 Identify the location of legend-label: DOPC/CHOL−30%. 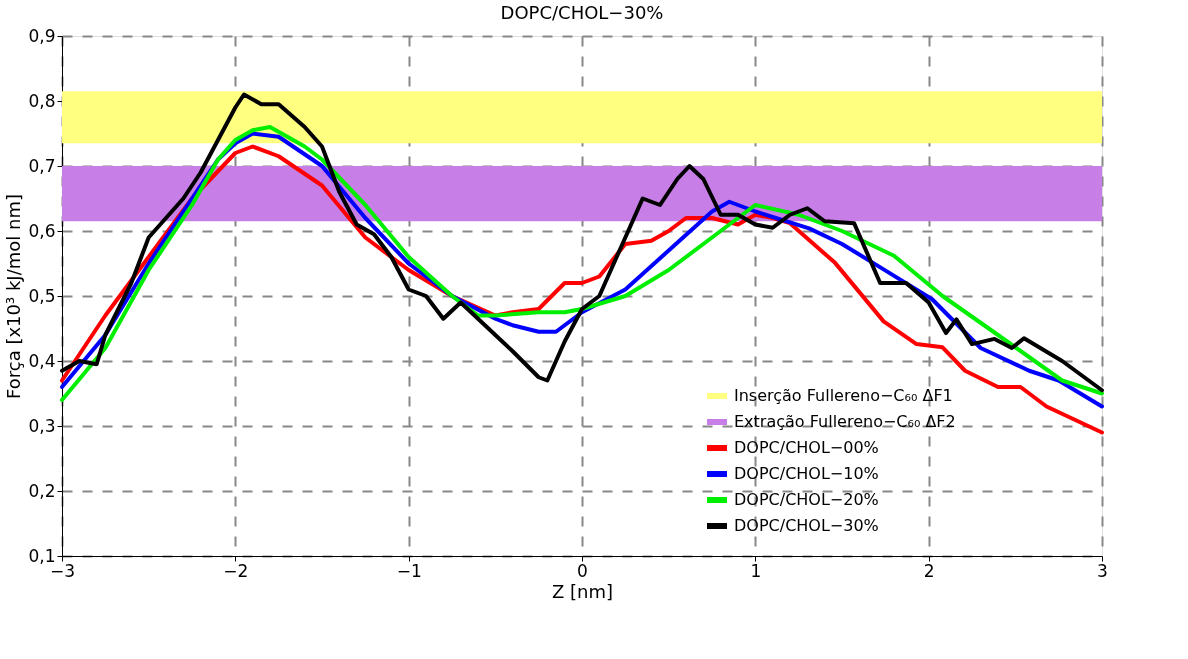
(806, 525).